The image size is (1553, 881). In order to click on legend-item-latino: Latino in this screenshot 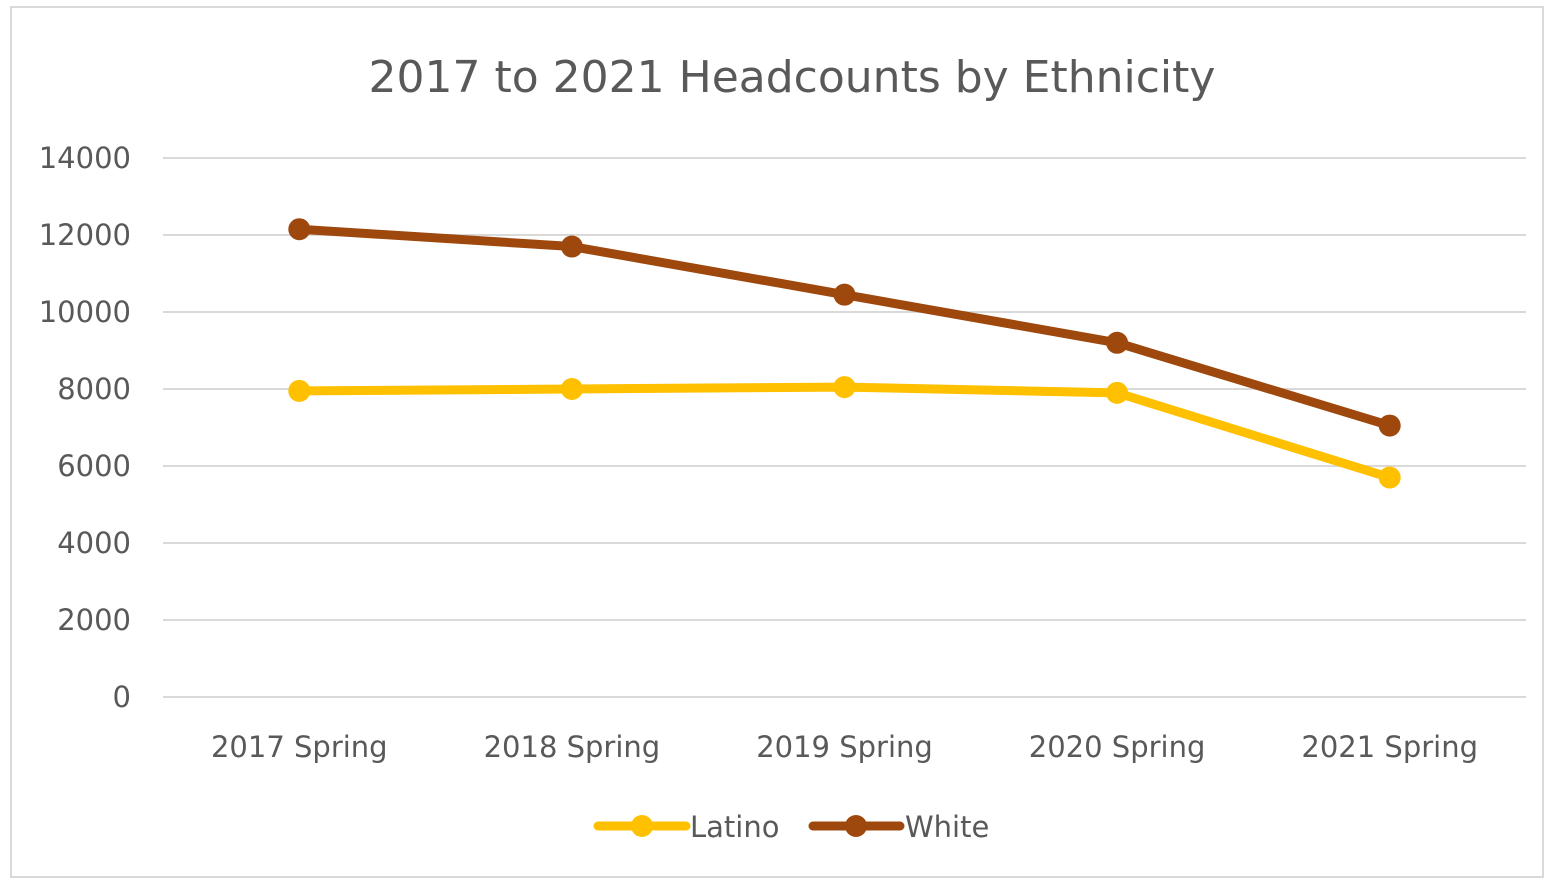, I will do `click(686, 827)`.